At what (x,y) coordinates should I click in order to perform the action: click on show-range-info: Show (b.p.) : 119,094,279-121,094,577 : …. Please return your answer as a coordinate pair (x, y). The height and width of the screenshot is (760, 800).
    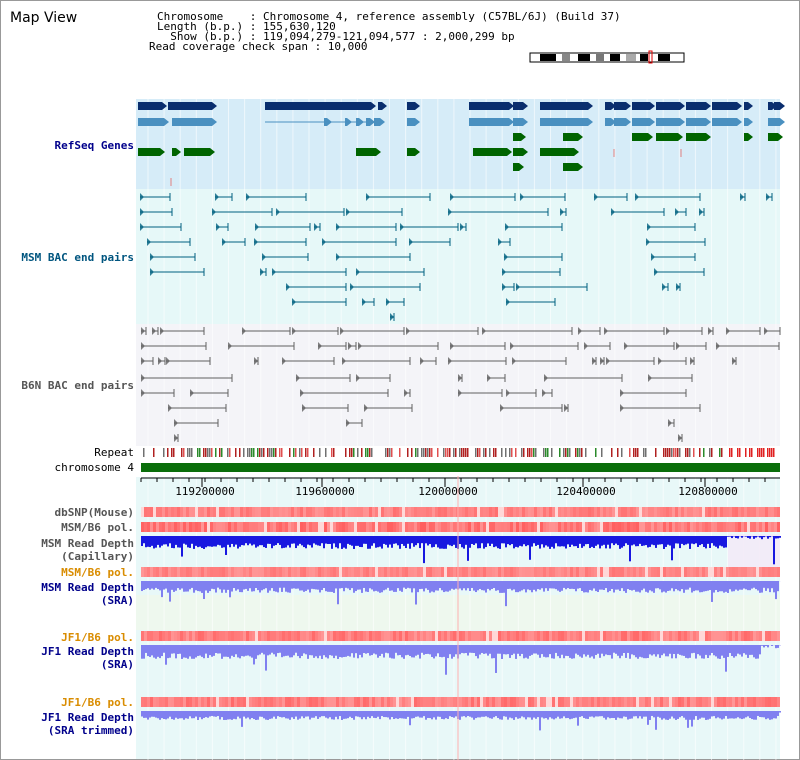
    Looking at the image, I should click on (336, 36).